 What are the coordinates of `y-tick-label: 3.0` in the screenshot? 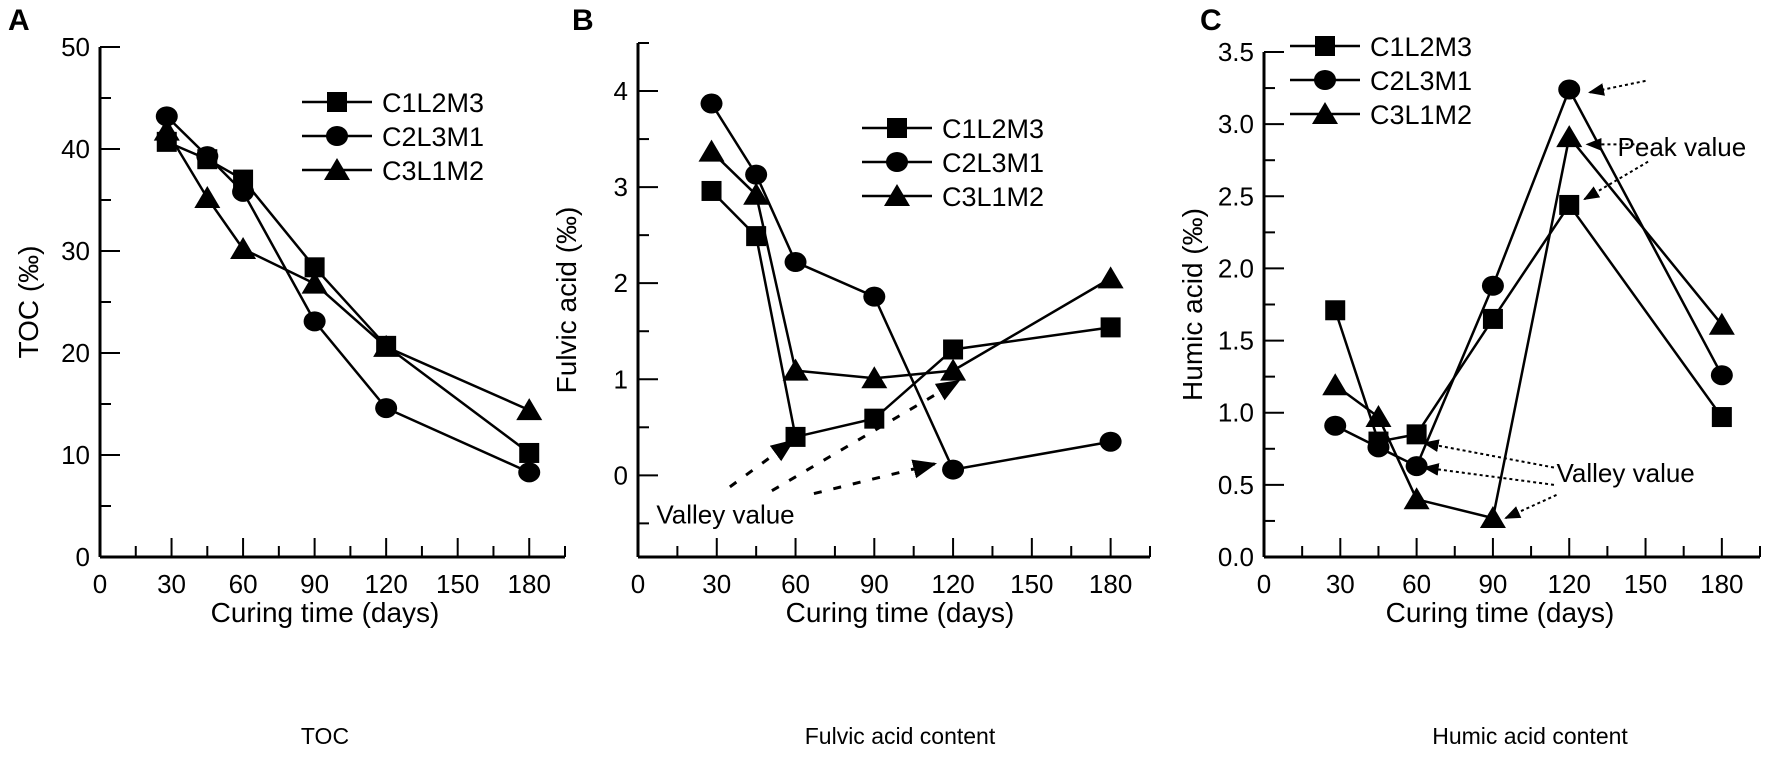 It's located at (1236, 124).